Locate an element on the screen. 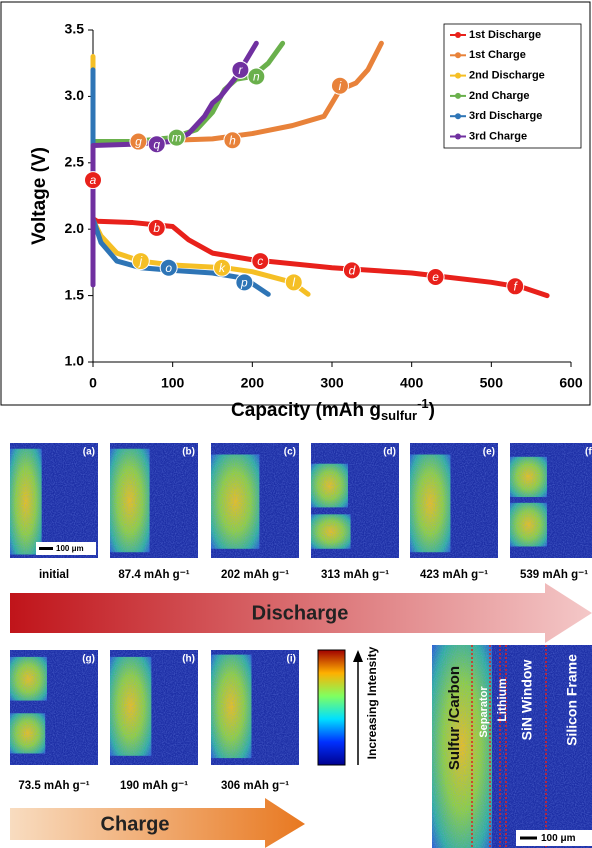 The height and width of the screenshot is (848, 592). point-label: o is located at coordinates (168, 268).